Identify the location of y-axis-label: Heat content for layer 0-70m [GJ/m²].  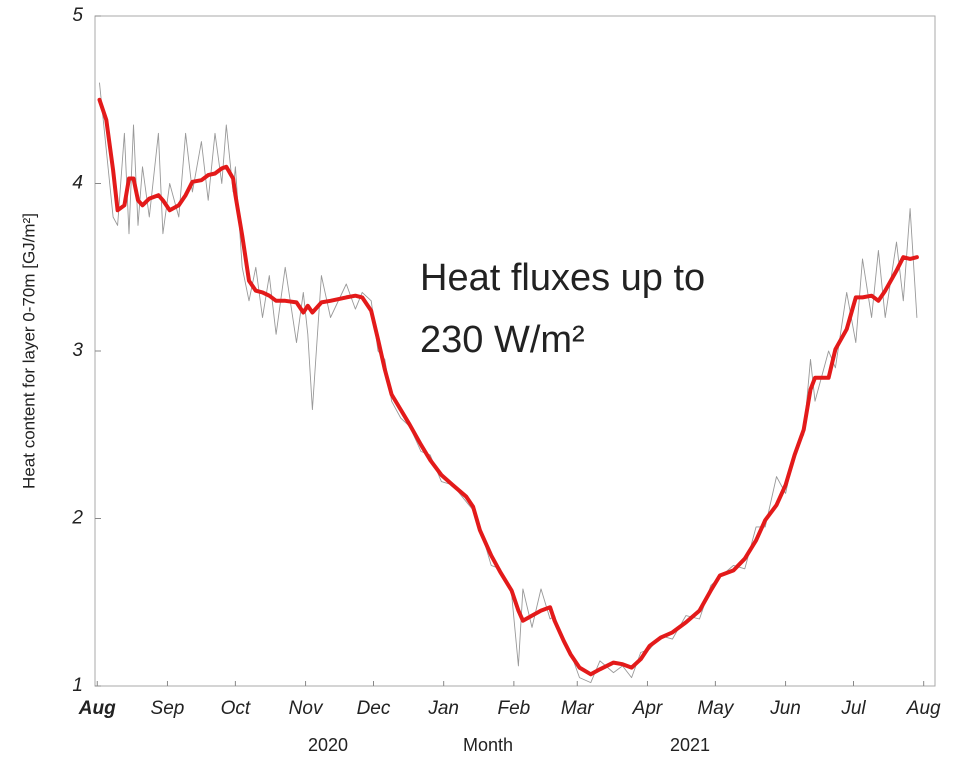
(28, 351).